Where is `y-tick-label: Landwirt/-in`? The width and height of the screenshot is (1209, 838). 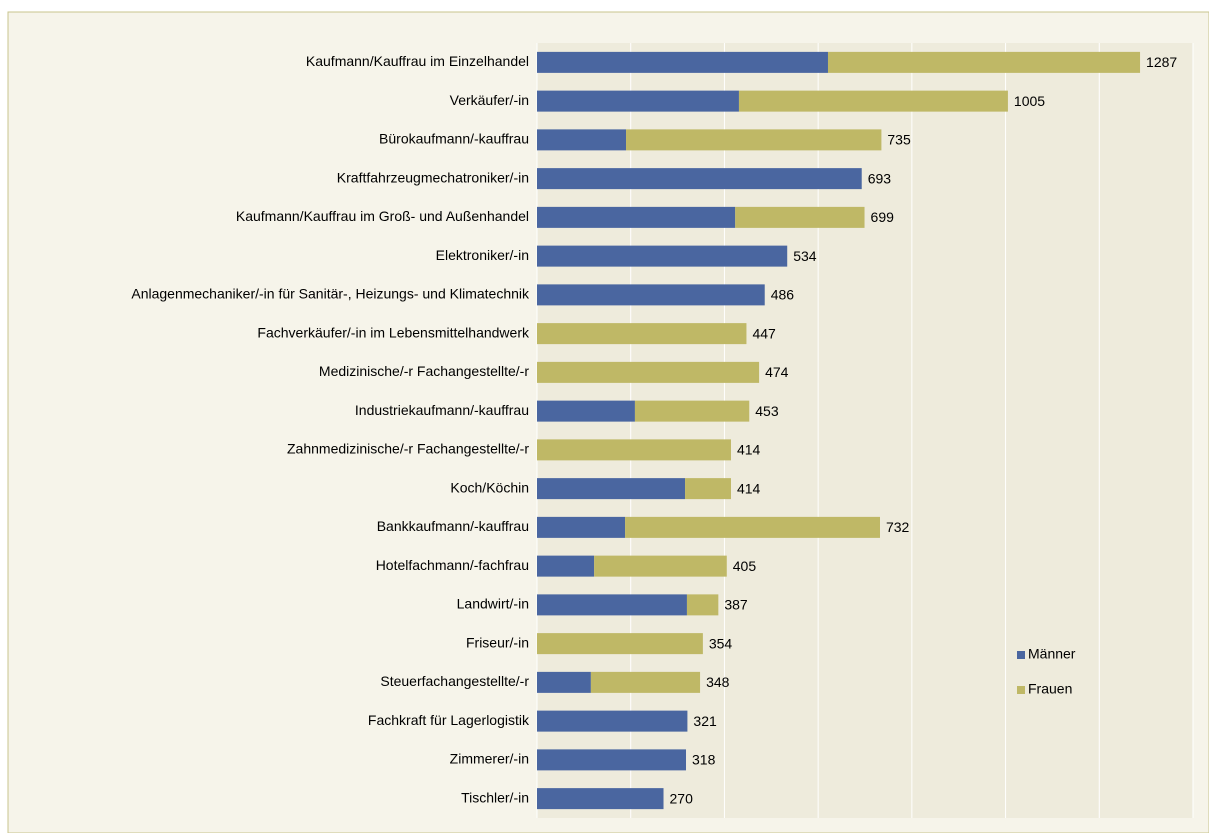
y-tick-label: Landwirt/-in is located at coordinates (493, 604).